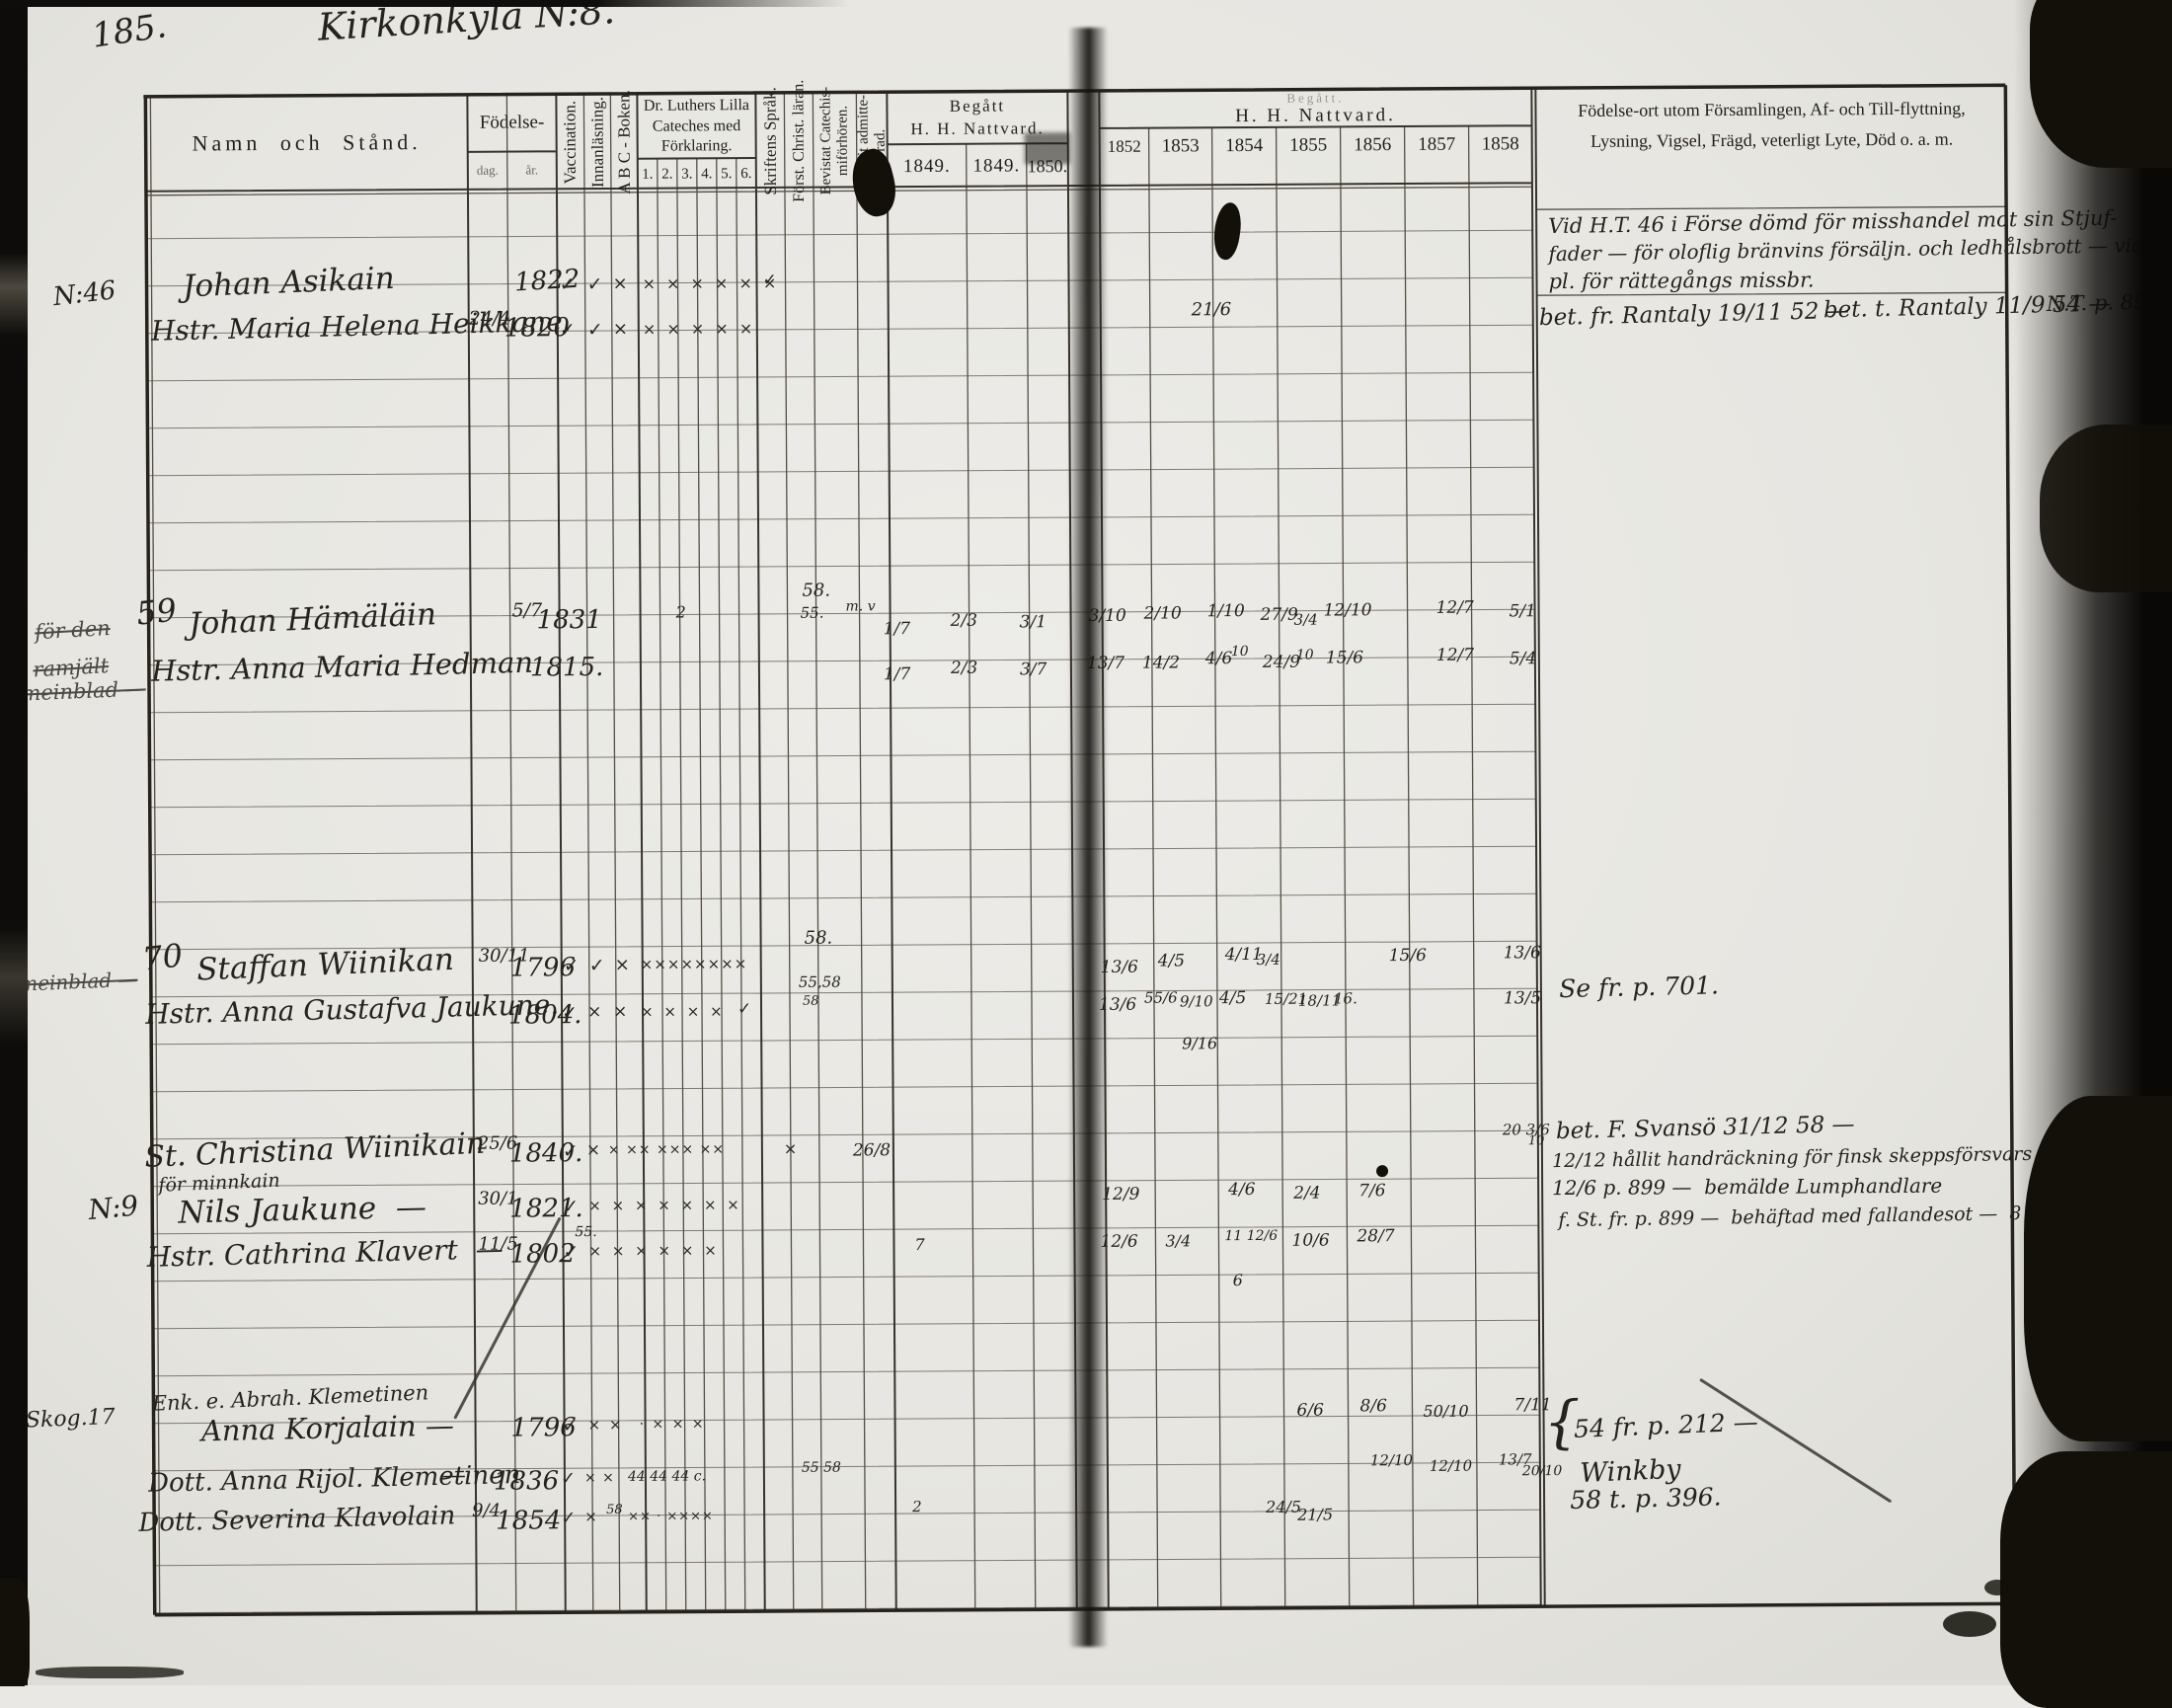  I want to click on handwritten-entry: Nils Jaukune —, so click(302, 1210).